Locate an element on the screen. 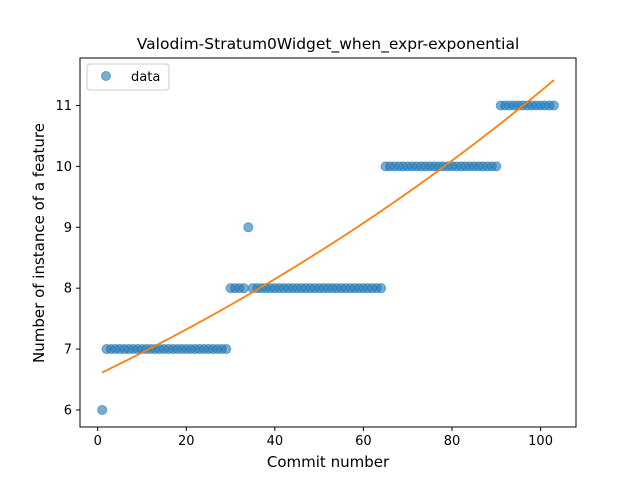 This screenshot has height=480, width=640. x-tick-label: 20 is located at coordinates (186, 441).